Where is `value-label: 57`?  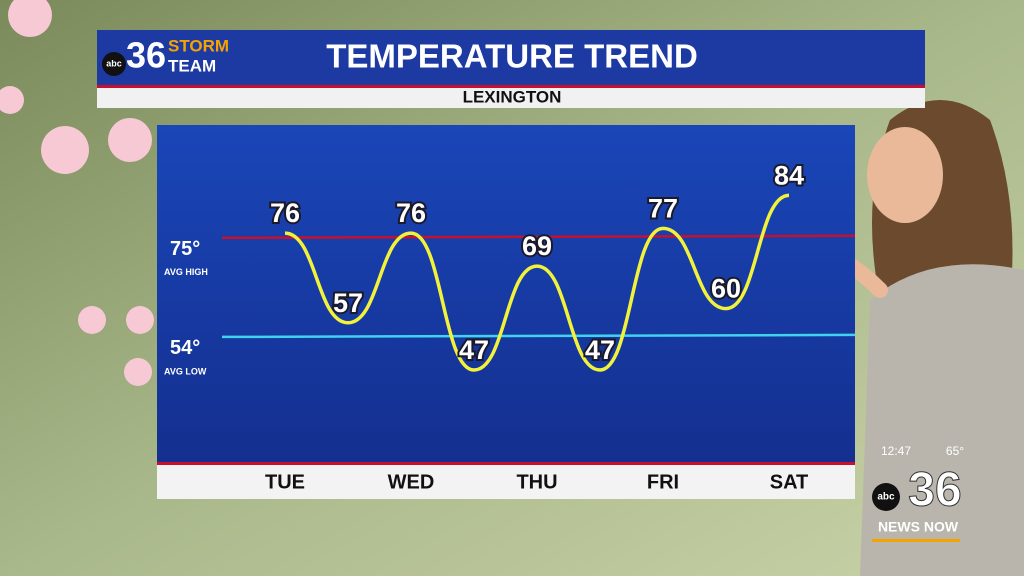 value-label: 57 is located at coordinates (348, 303).